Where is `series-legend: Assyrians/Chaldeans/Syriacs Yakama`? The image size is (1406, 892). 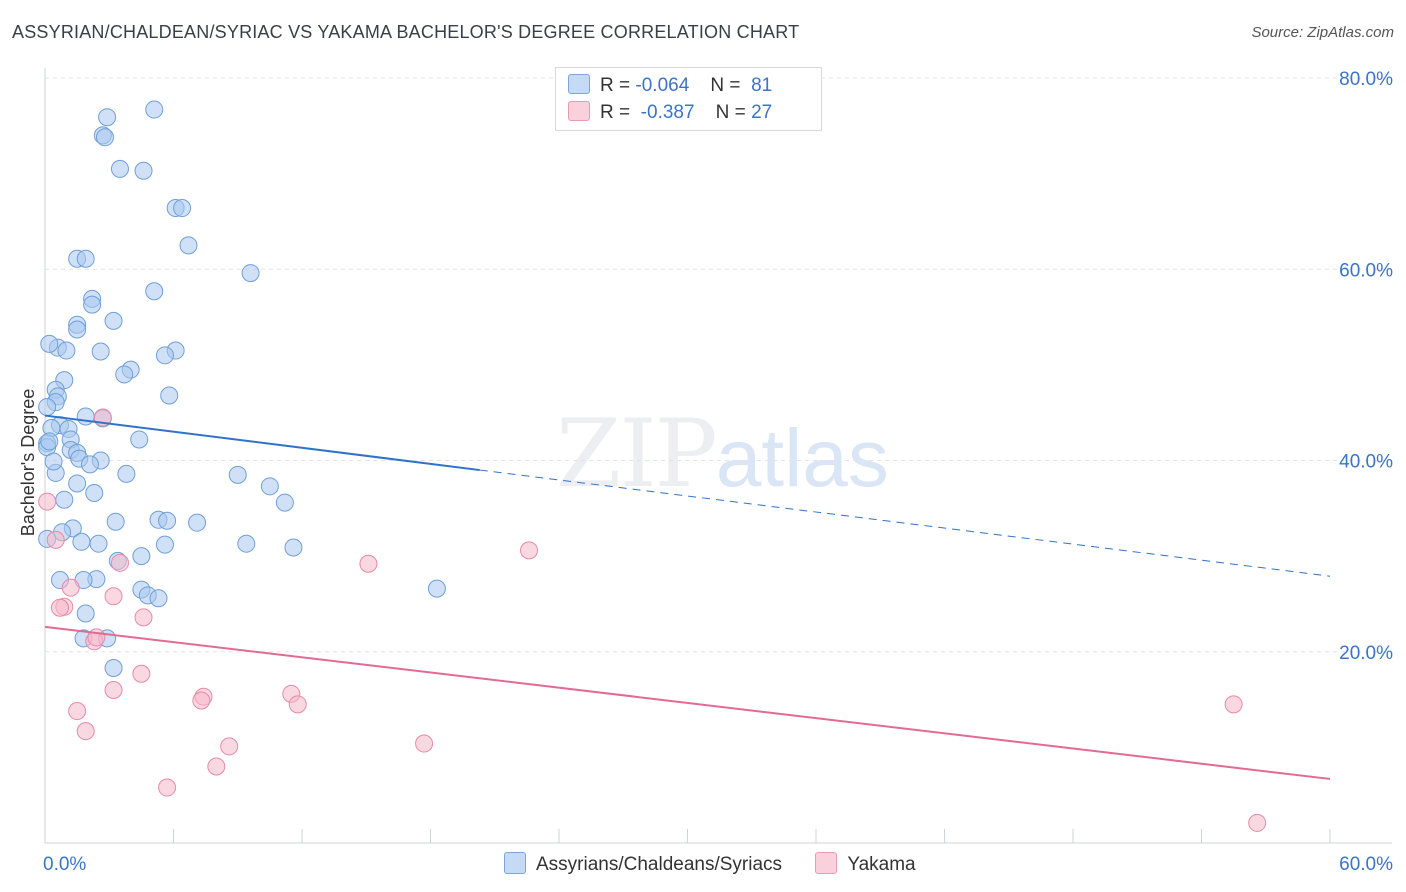
series-legend: Assyrians/Chaldeans/Syriacs Yakama is located at coordinates (724, 864).